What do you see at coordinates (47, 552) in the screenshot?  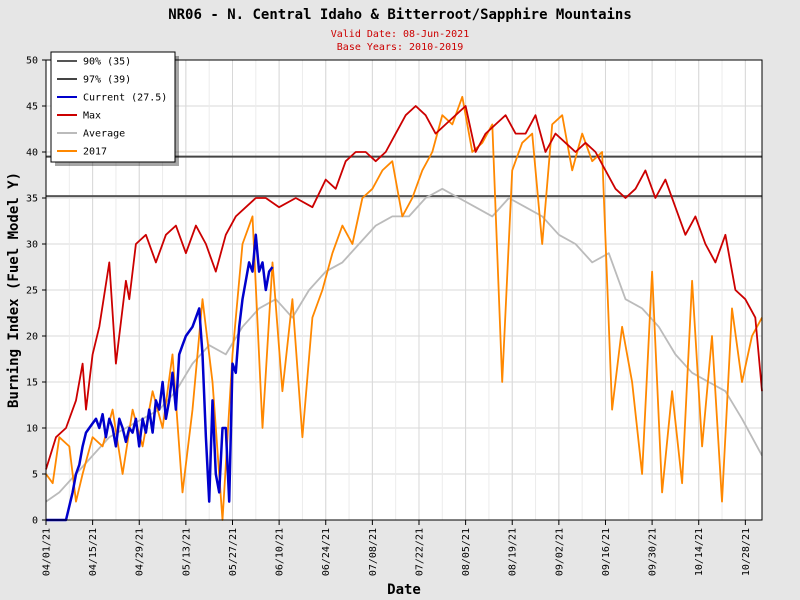 I see `x-tick-label: 04/01/21` at bounding box center [47, 552].